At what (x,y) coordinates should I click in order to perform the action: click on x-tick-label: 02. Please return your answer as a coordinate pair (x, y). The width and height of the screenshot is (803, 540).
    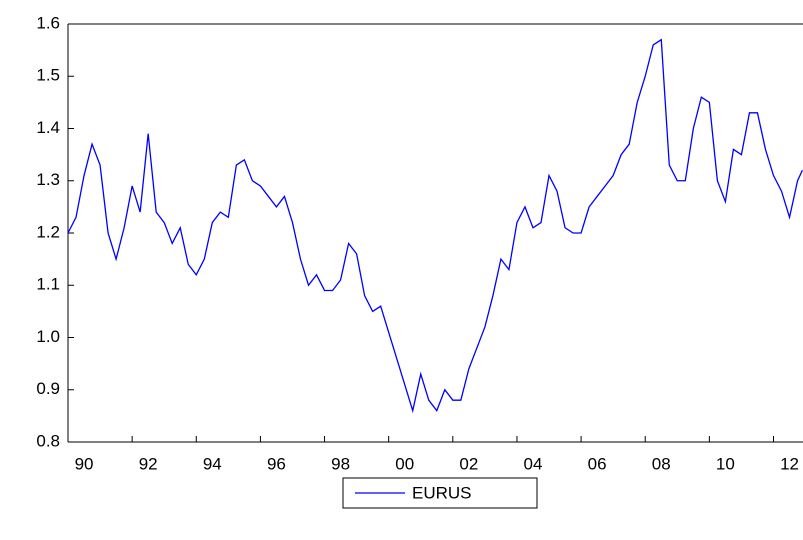
    Looking at the image, I should click on (468, 463).